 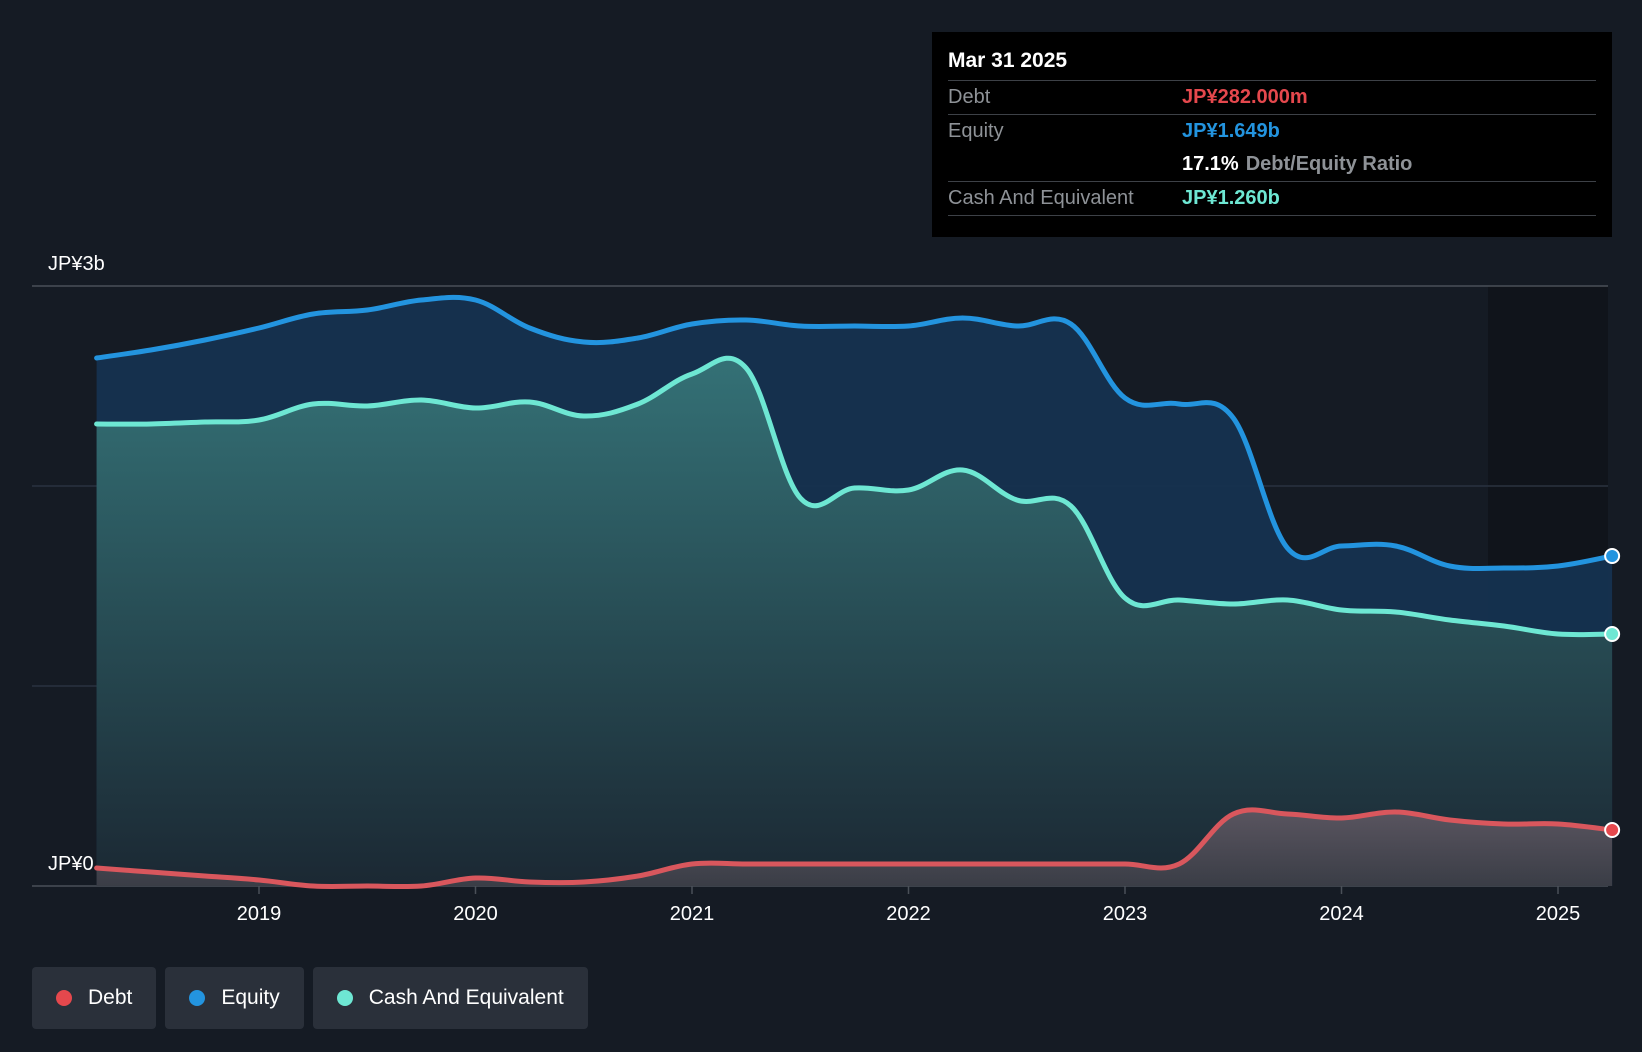 I want to click on tooltip-date: Mar 31 2025, so click(x=1272, y=63).